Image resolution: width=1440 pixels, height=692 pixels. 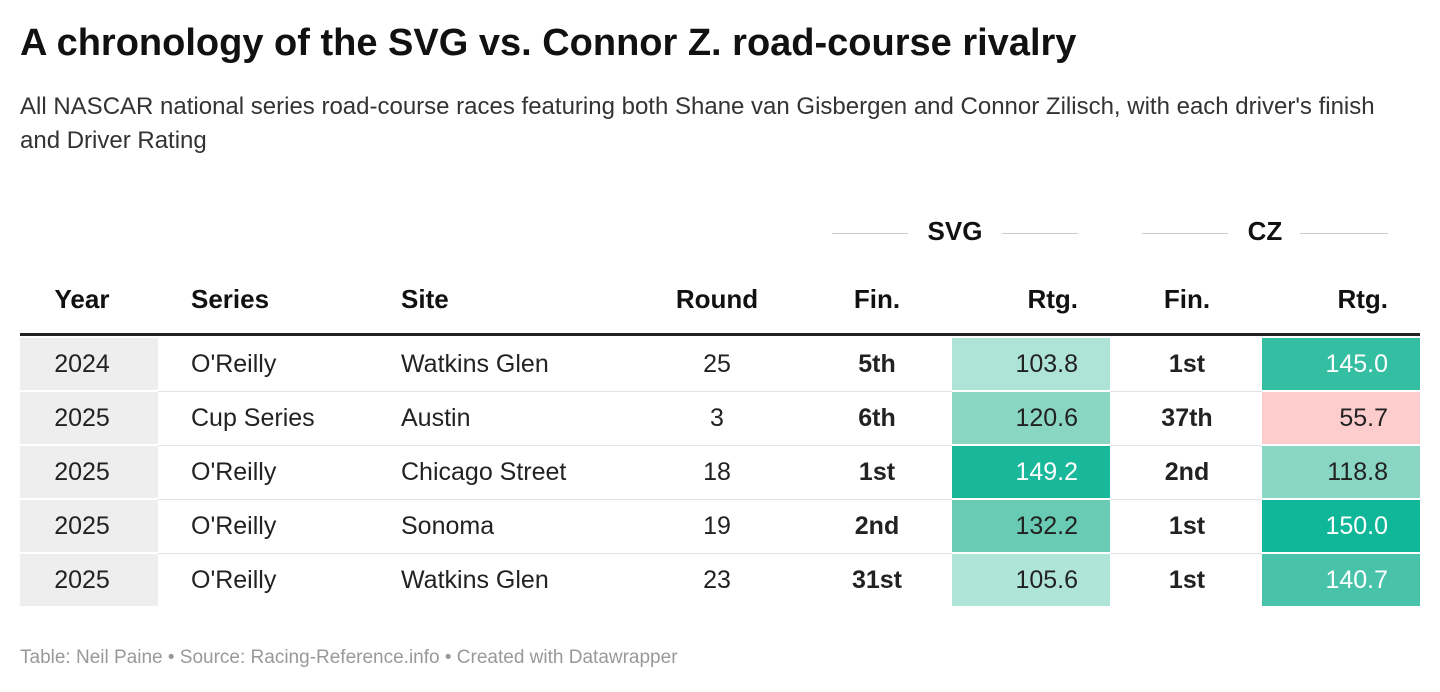 I want to click on cell: 5th, so click(x=877, y=364).